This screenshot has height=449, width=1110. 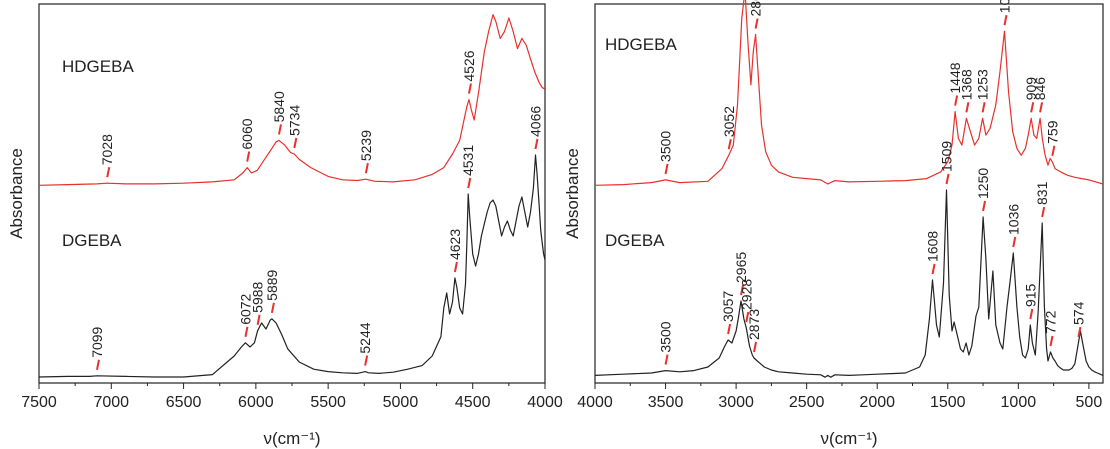 What do you see at coordinates (1078, 313) in the screenshot?
I see `peak-label: 574` at bounding box center [1078, 313].